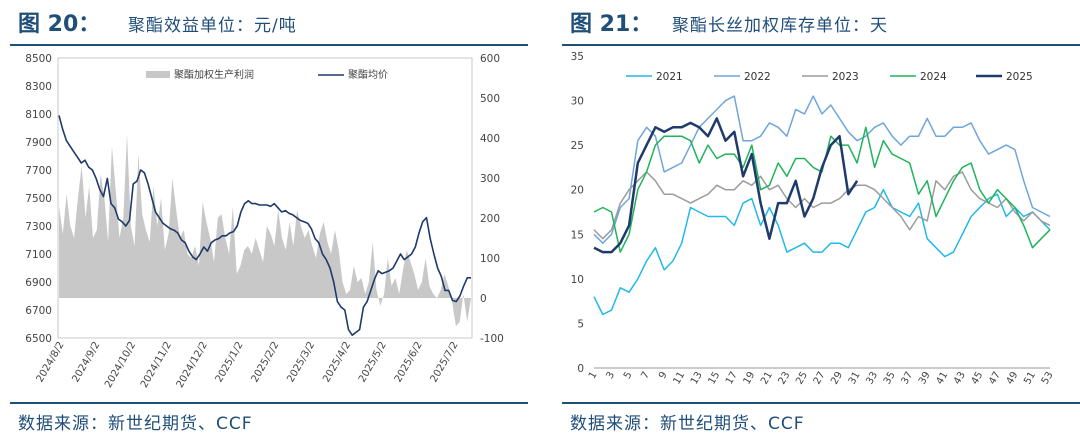  Describe the element at coordinates (1013, 378) in the screenshot. I see `x-tick: 49` at that location.